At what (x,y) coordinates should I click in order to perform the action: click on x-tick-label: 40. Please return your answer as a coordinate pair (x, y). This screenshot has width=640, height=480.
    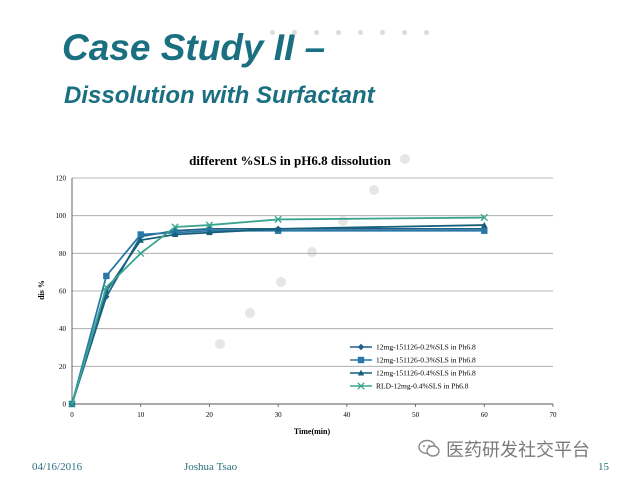
    Looking at the image, I should click on (347, 415).